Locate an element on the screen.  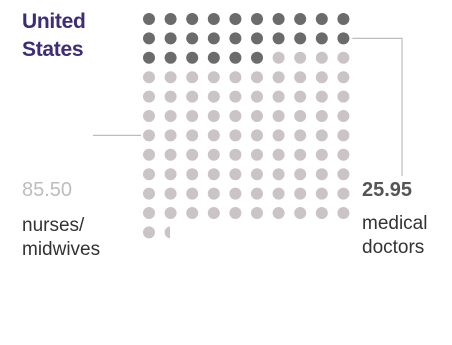
nurses-category-label: nurses/ midwives is located at coordinates (61, 238).